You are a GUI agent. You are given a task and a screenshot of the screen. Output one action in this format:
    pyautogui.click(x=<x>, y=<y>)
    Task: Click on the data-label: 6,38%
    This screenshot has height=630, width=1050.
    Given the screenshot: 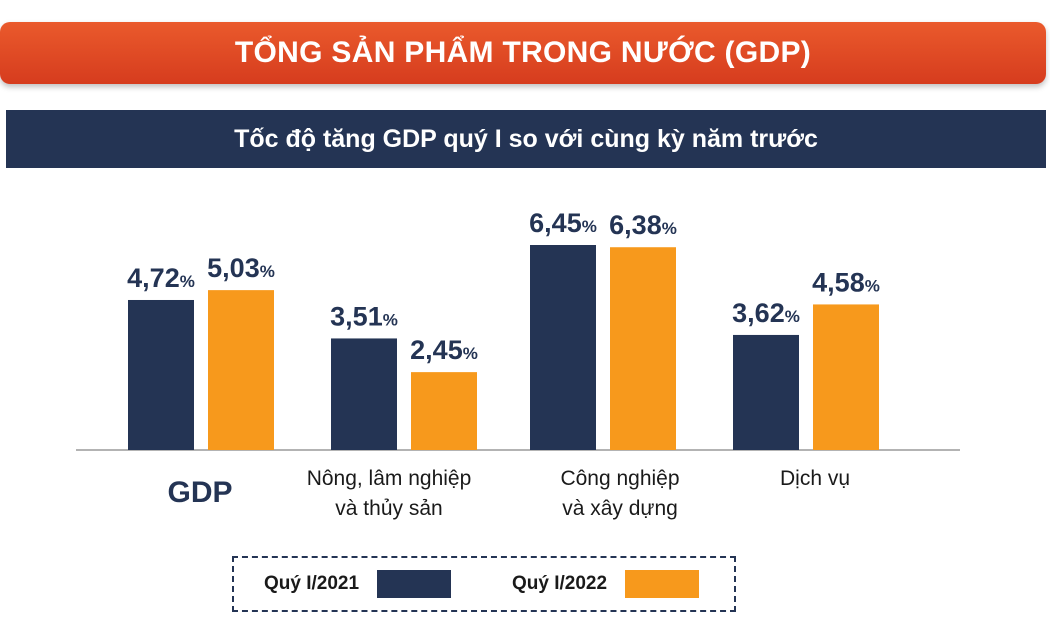 What is the action you would take?
    pyautogui.click(x=643, y=225)
    